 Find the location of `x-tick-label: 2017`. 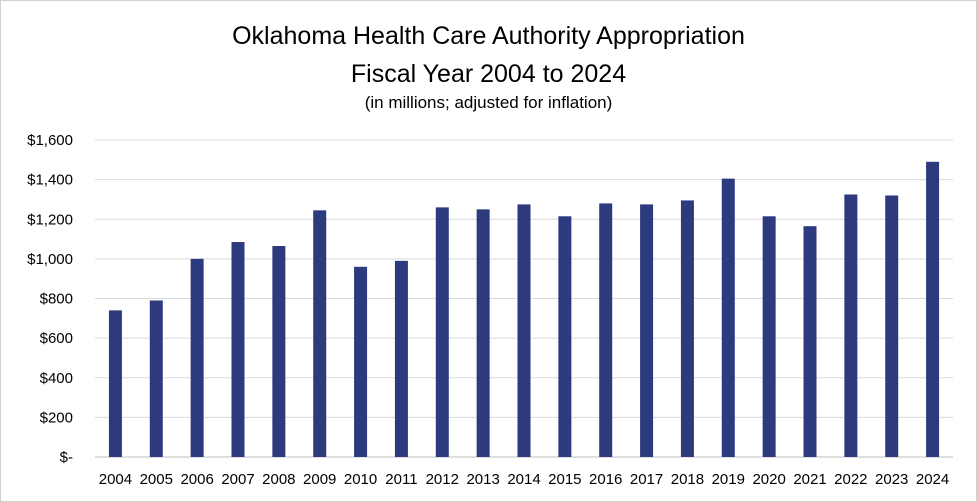

x-tick-label: 2017 is located at coordinates (646, 479).